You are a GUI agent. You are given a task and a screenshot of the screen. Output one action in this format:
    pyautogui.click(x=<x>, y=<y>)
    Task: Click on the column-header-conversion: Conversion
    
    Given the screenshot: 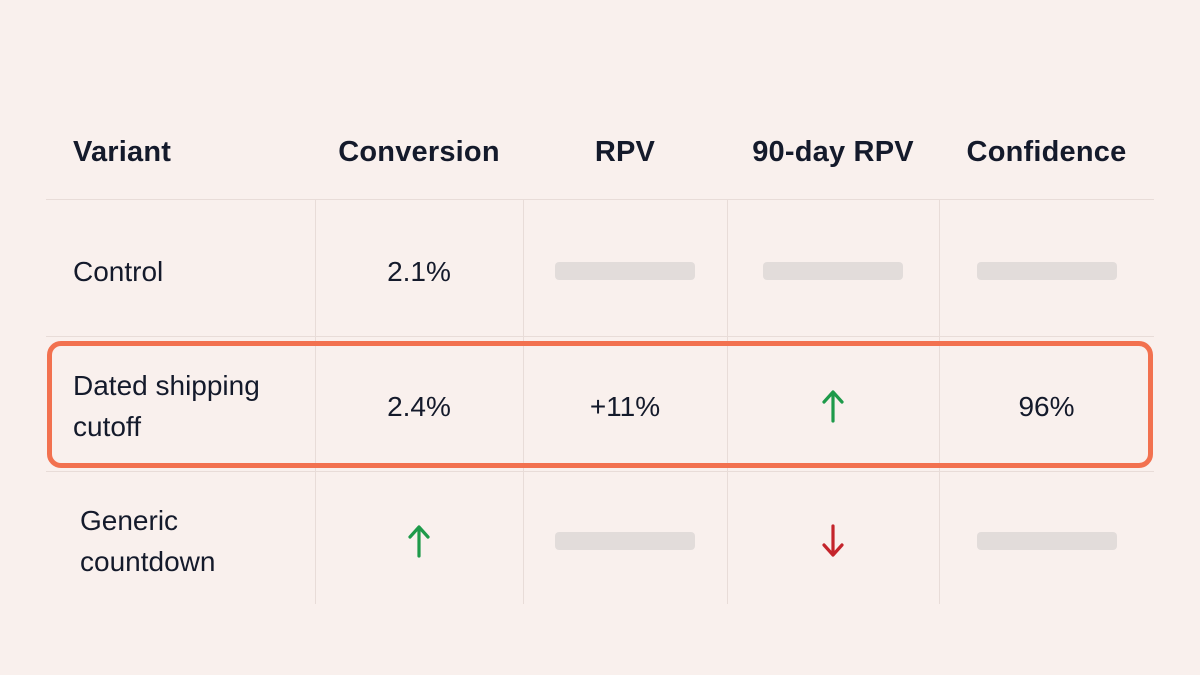 What is the action you would take?
    pyautogui.click(x=419, y=151)
    